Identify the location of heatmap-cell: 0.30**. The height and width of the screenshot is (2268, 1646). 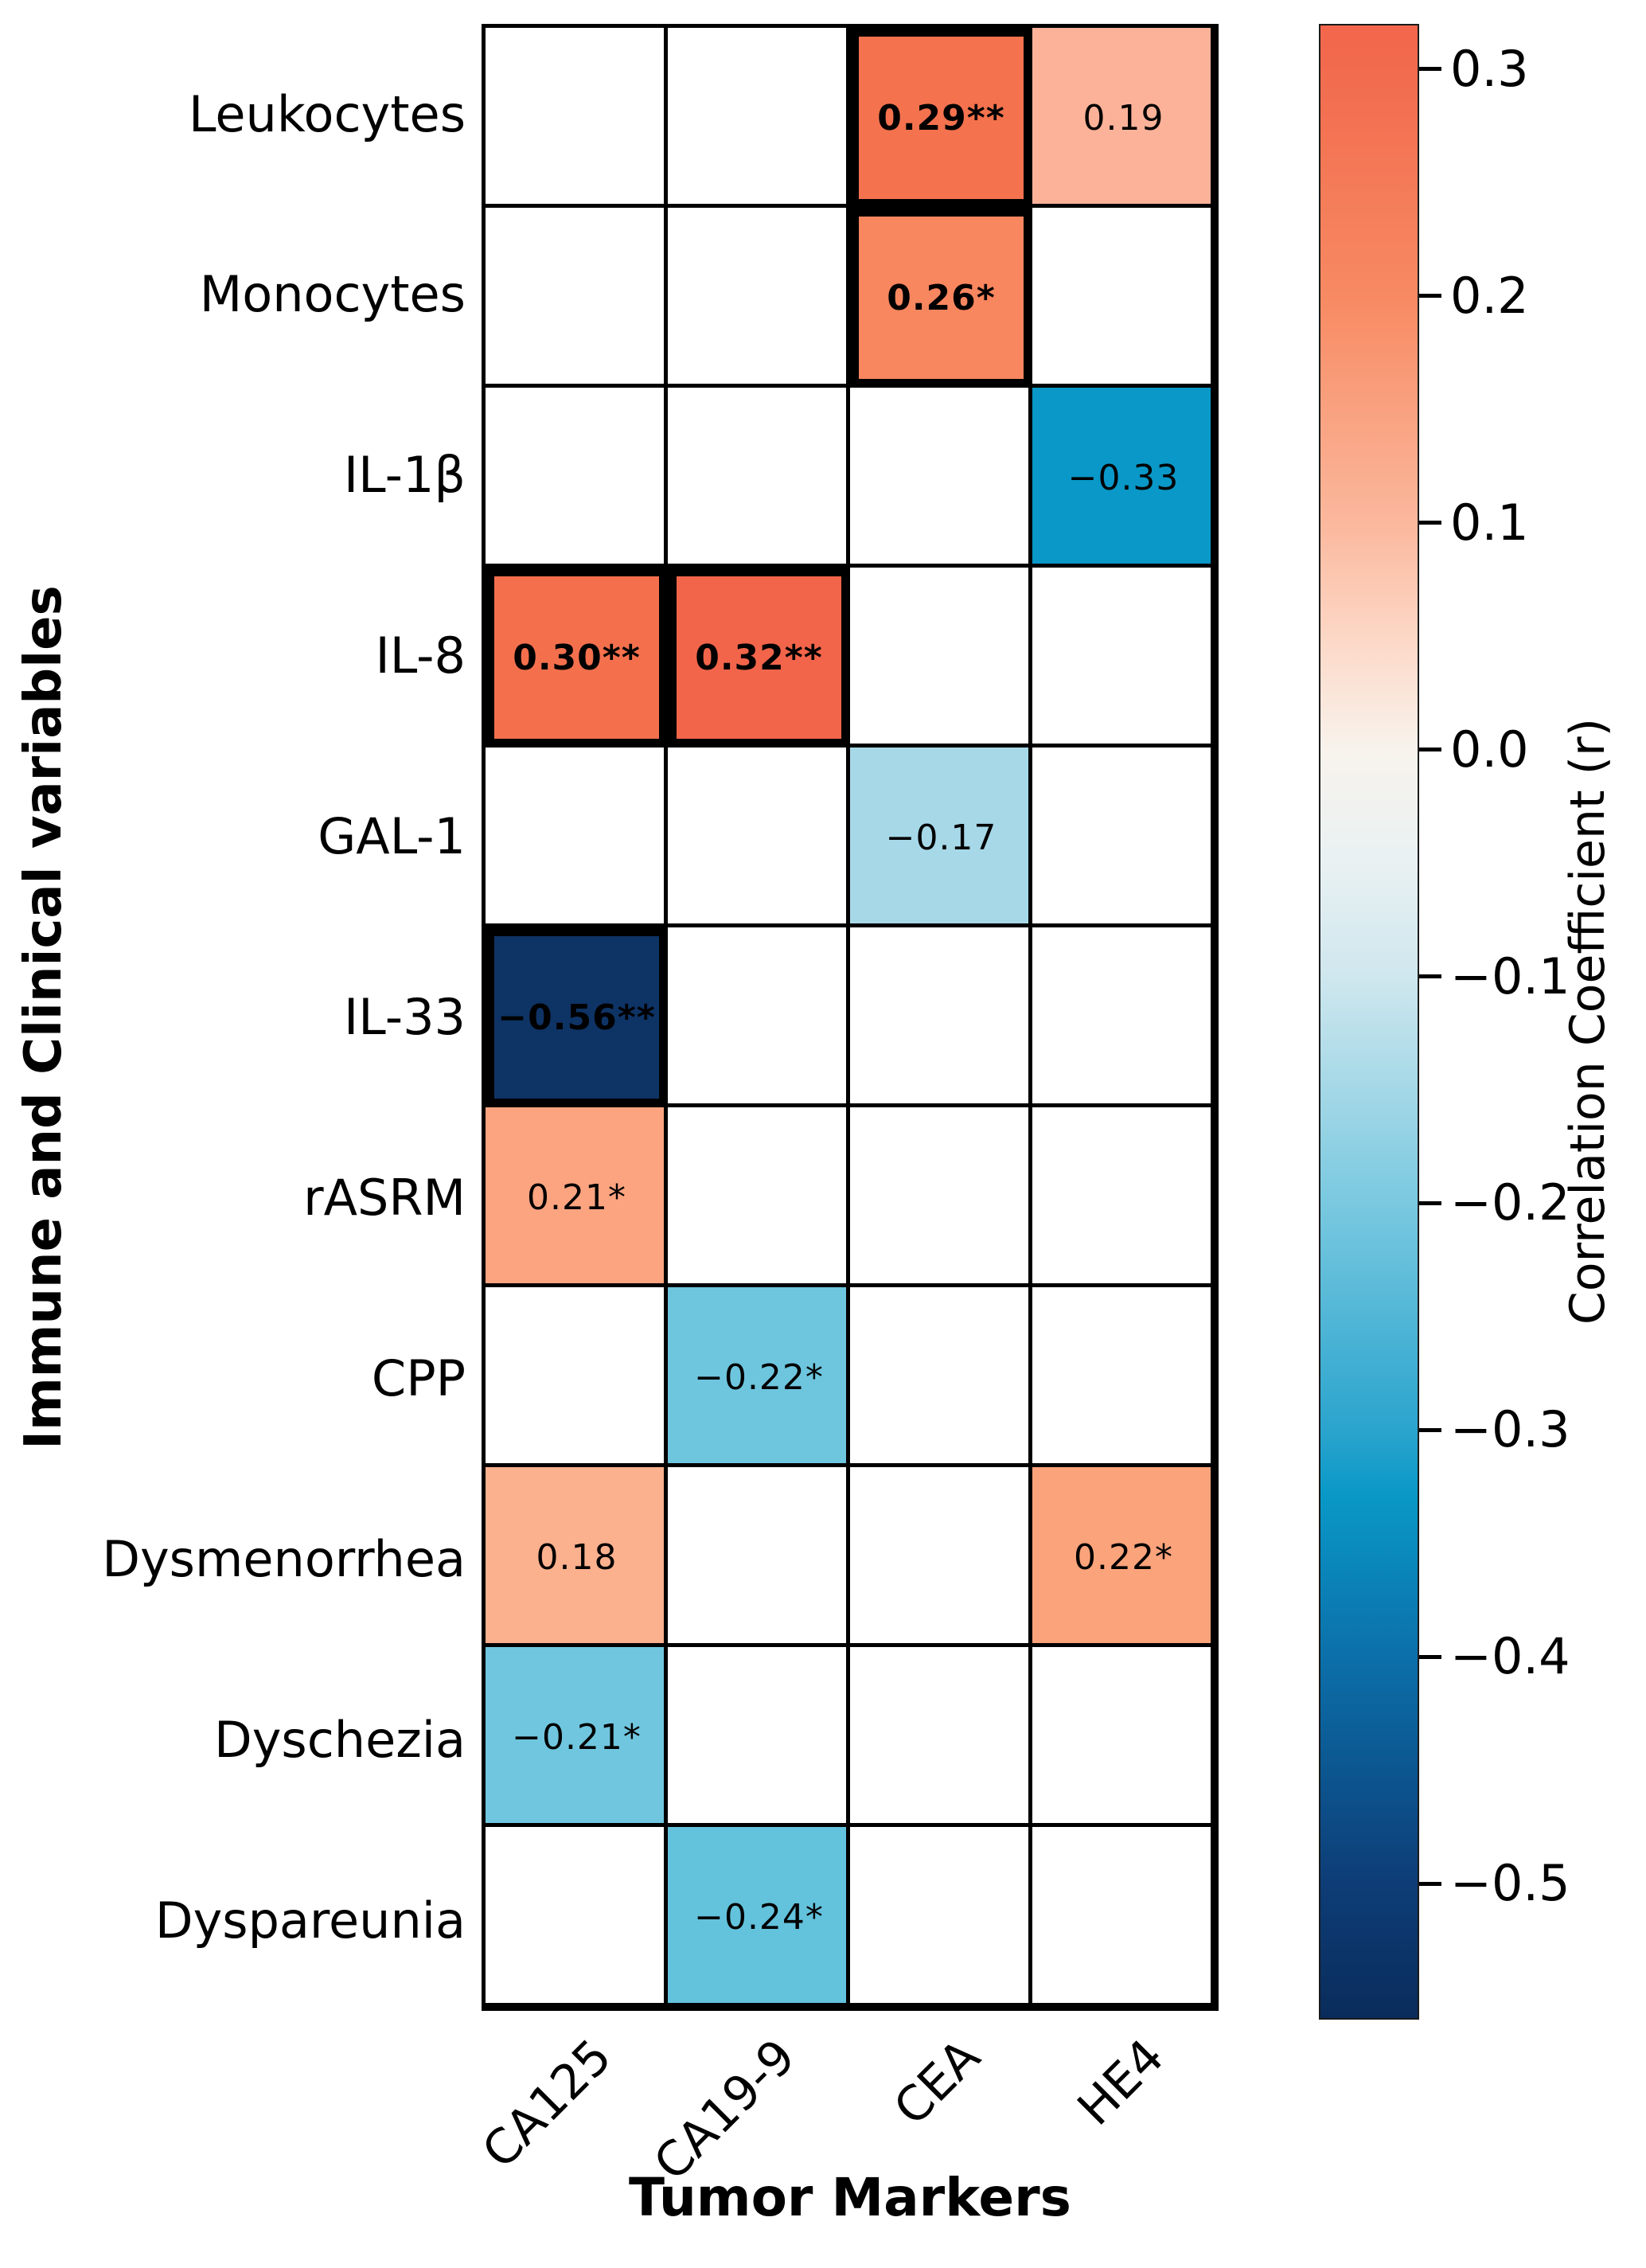
(577, 658).